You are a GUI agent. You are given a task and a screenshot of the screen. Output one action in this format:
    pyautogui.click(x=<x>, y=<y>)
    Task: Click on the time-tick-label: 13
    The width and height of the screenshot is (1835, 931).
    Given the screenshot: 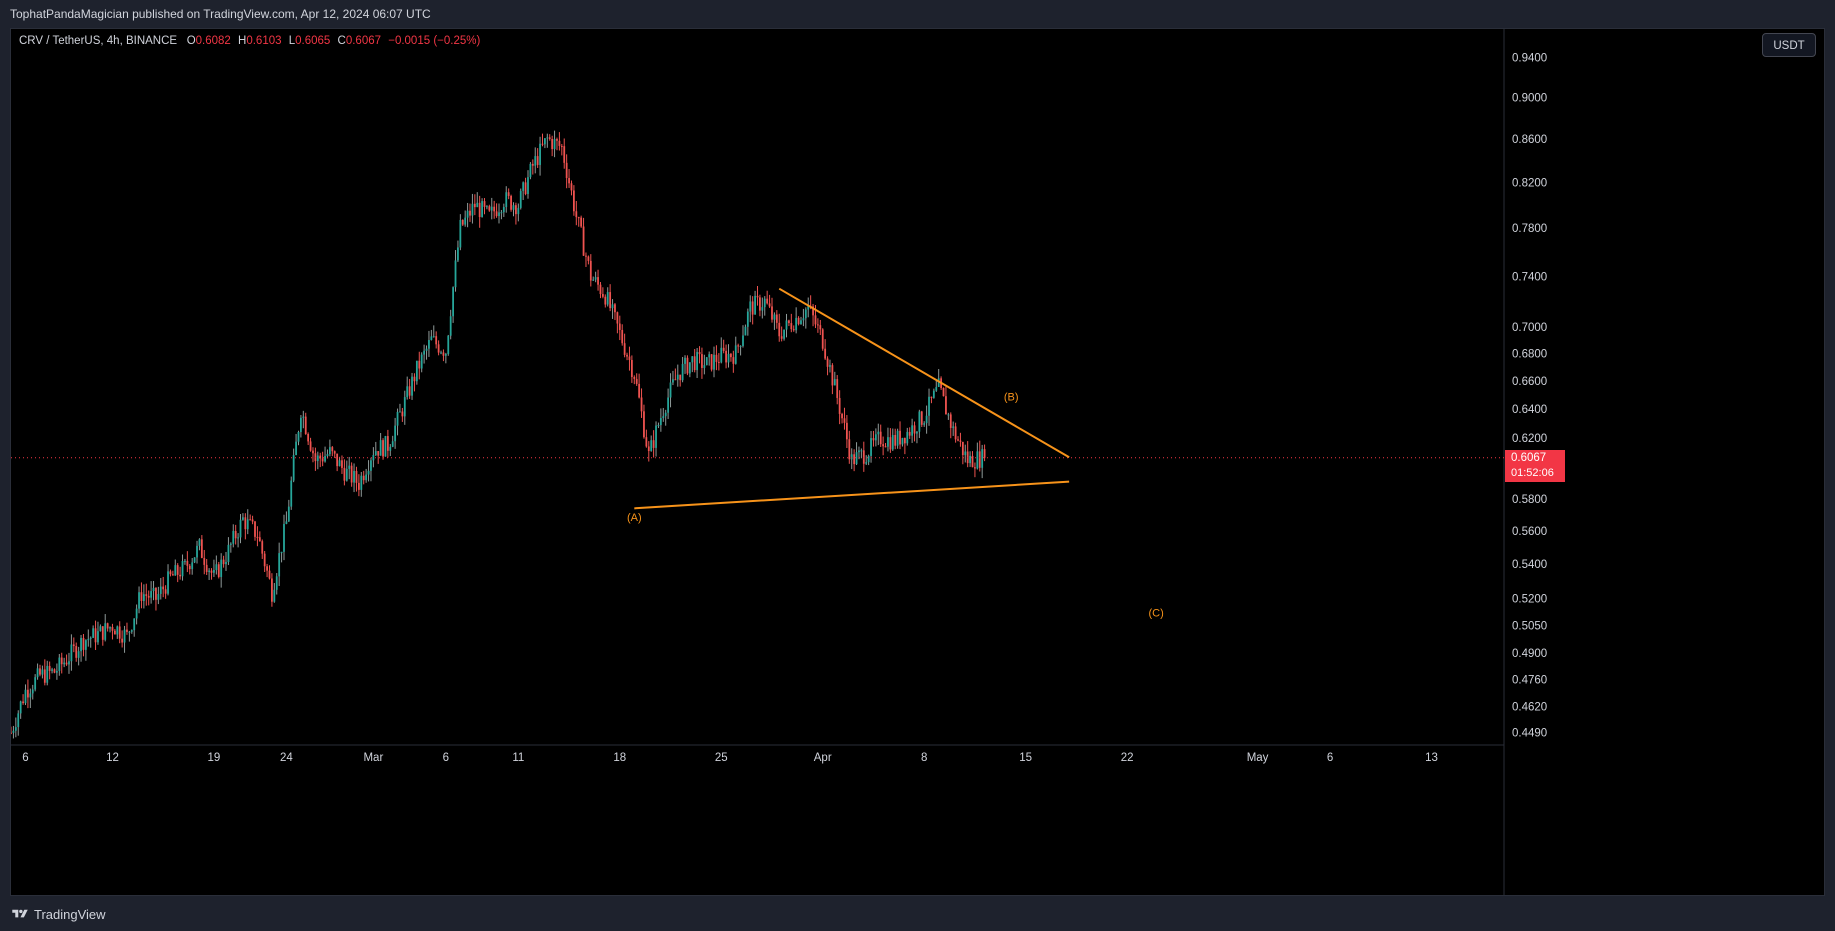 What is the action you would take?
    pyautogui.click(x=1431, y=758)
    